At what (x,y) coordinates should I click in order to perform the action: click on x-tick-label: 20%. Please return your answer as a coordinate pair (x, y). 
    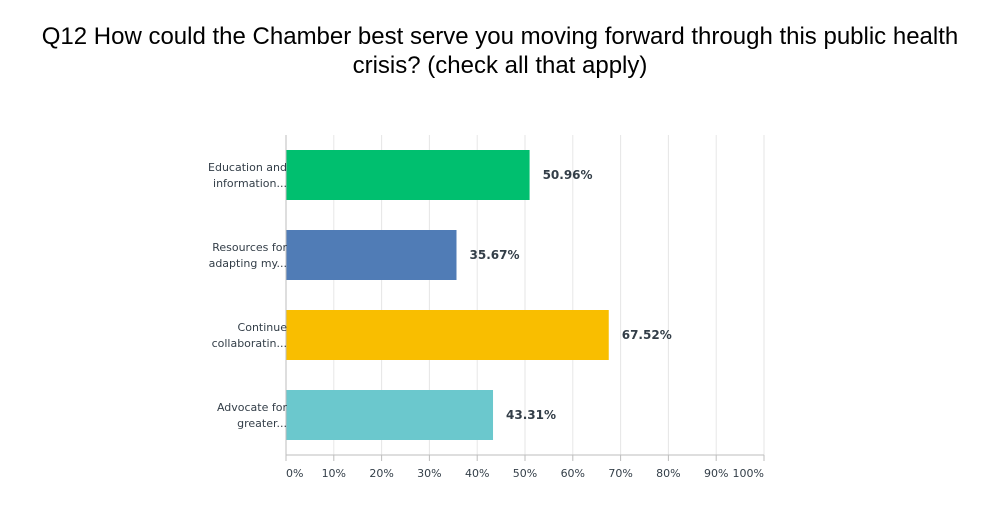
    Looking at the image, I should click on (381, 473).